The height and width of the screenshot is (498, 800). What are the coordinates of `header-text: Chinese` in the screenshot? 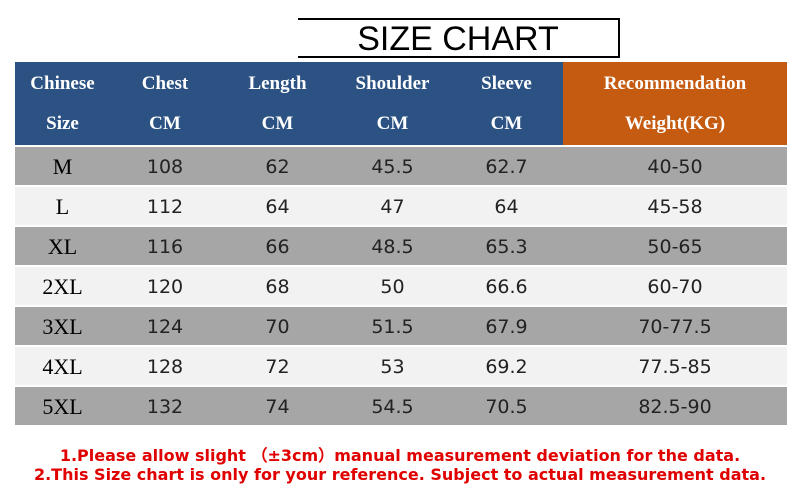 It's located at (62, 83).